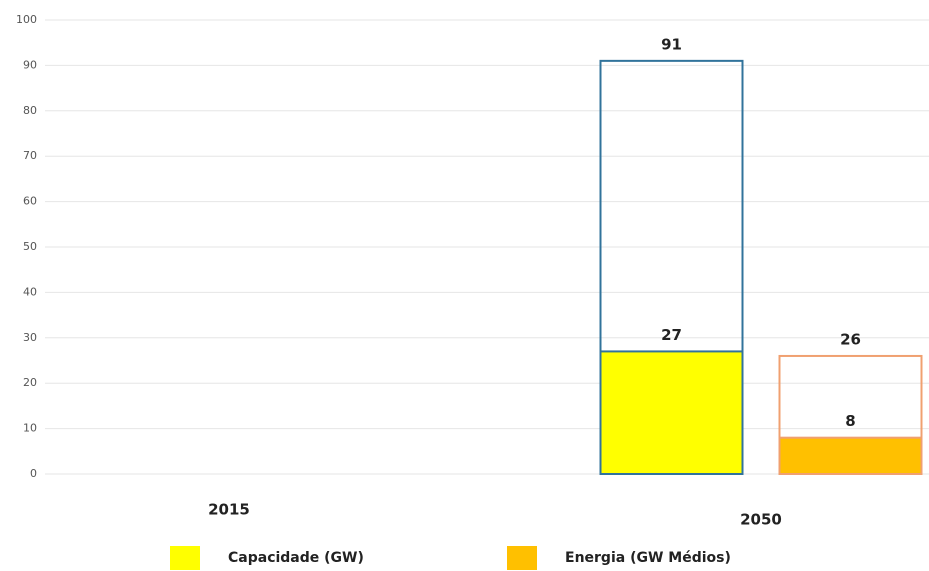  I want to click on x-tick-label: 2015, so click(229, 510).